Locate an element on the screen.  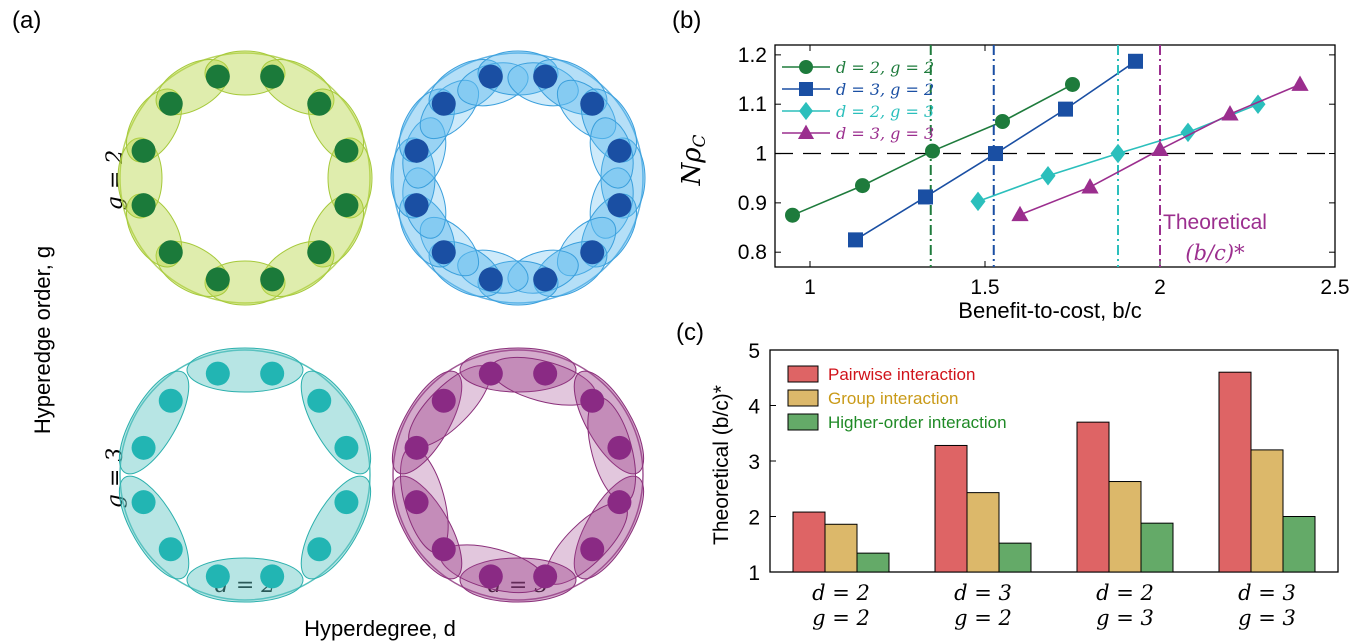
panel-a-y-axis-label: Hyperedge order, g is located at coordinates (42, 340).